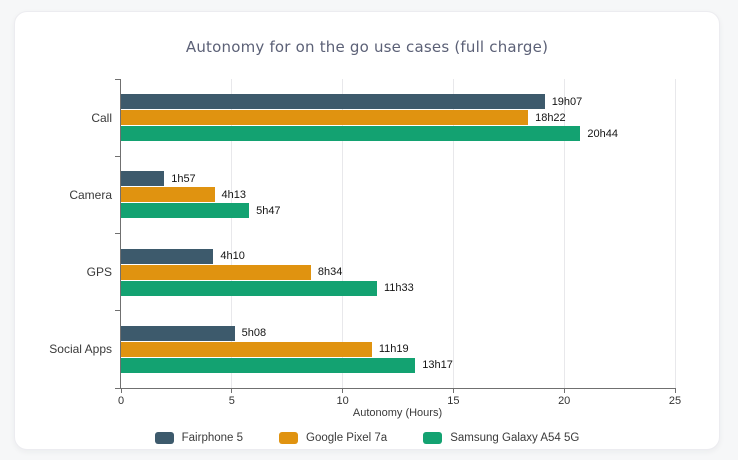  I want to click on bar-value-label: 13h17, so click(437, 365).